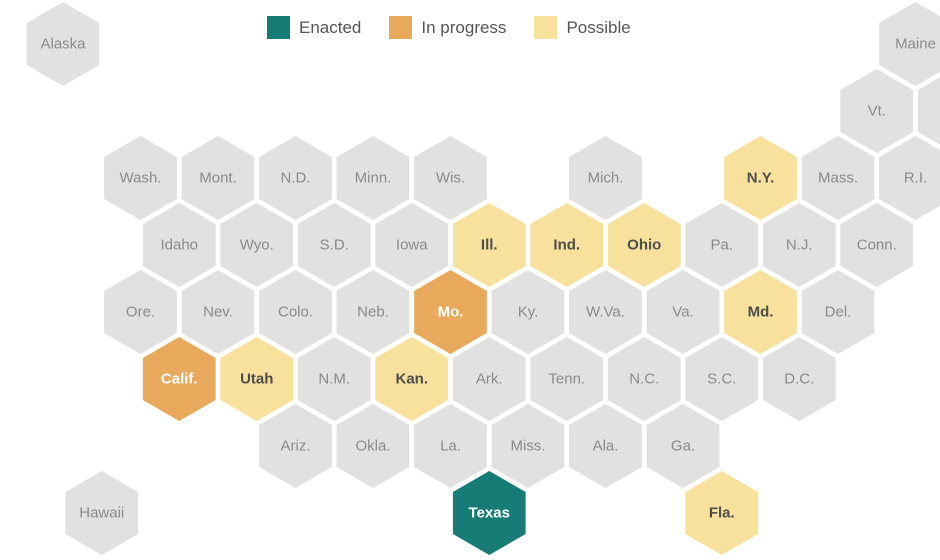 This screenshot has height=560, width=940. I want to click on state-tile-iowa: Iowa, so click(412, 245).